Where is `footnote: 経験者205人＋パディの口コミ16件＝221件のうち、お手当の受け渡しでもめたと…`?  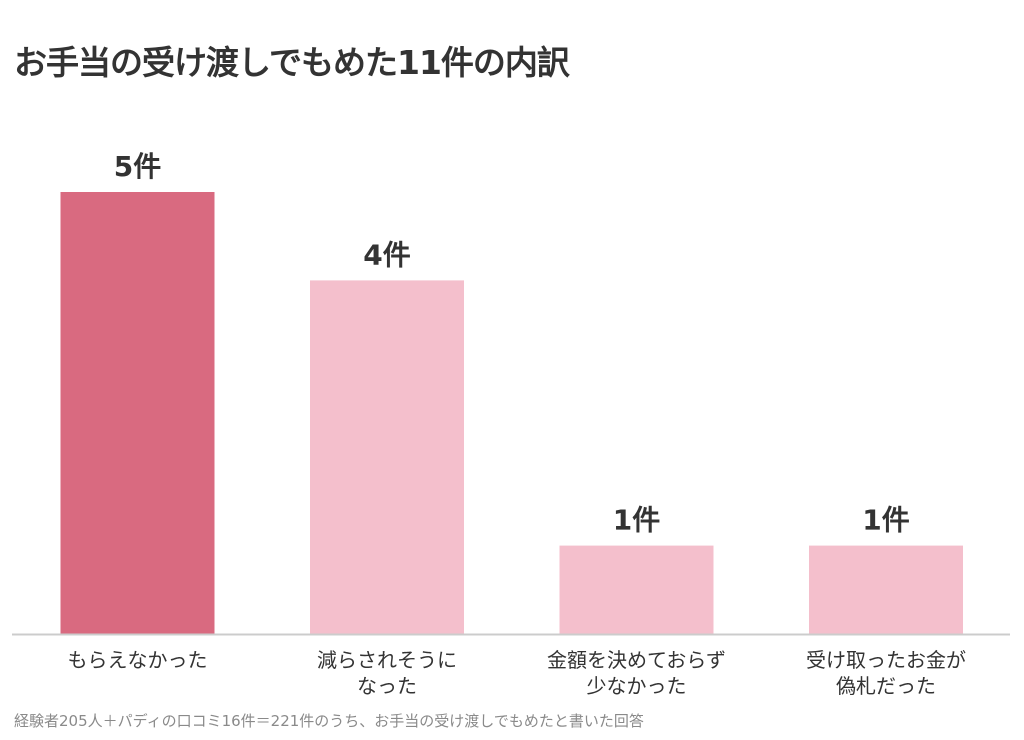
footnote: 経験者205人＋パディの口コミ16件＝221件のうち、お手当の受け渡しでもめたと… is located at coordinates (329, 721).